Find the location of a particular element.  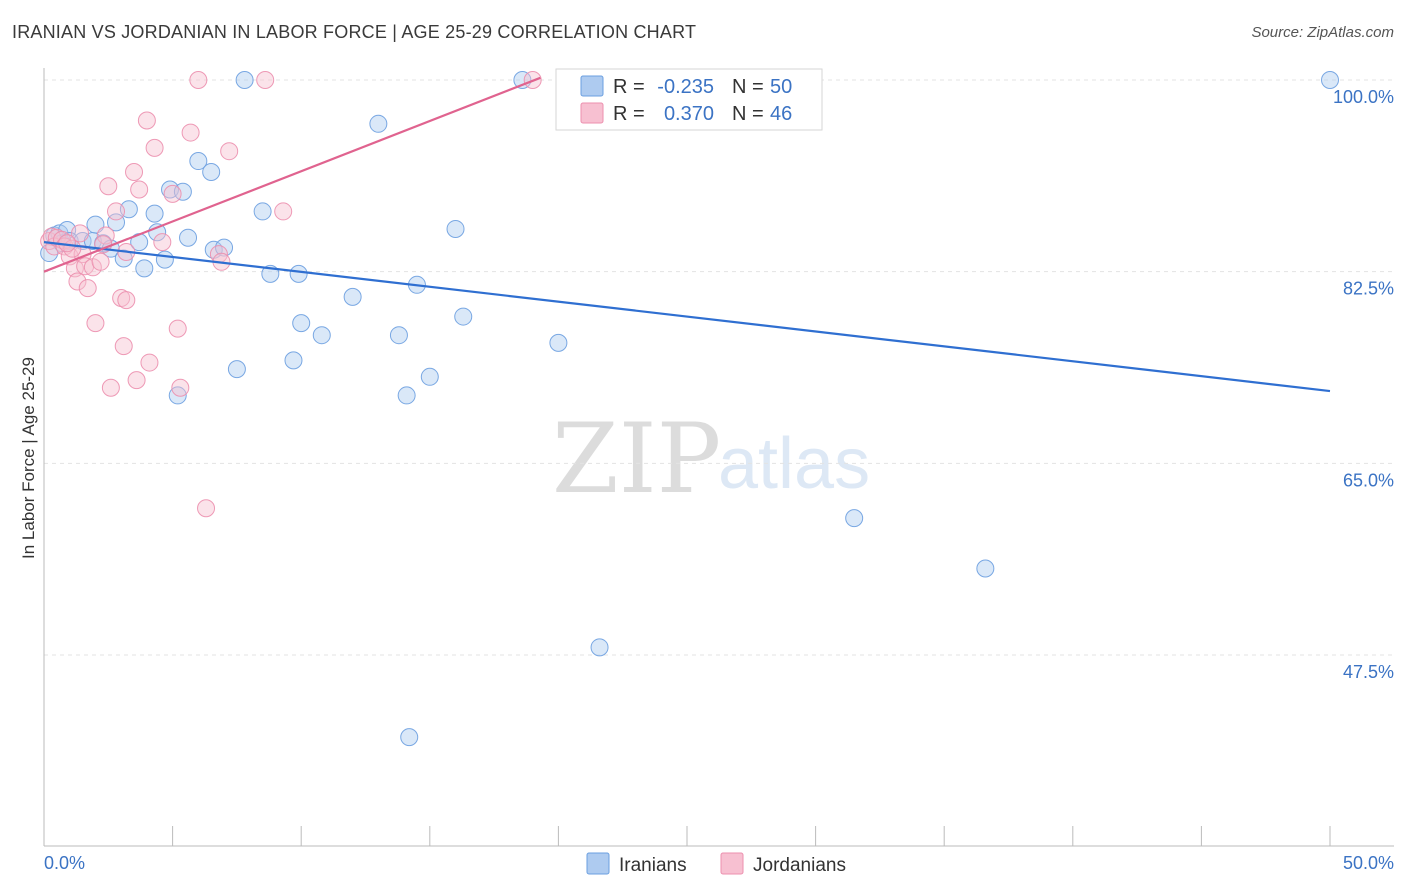

legend-r-label-iranians: R = is located at coordinates (629, 87).